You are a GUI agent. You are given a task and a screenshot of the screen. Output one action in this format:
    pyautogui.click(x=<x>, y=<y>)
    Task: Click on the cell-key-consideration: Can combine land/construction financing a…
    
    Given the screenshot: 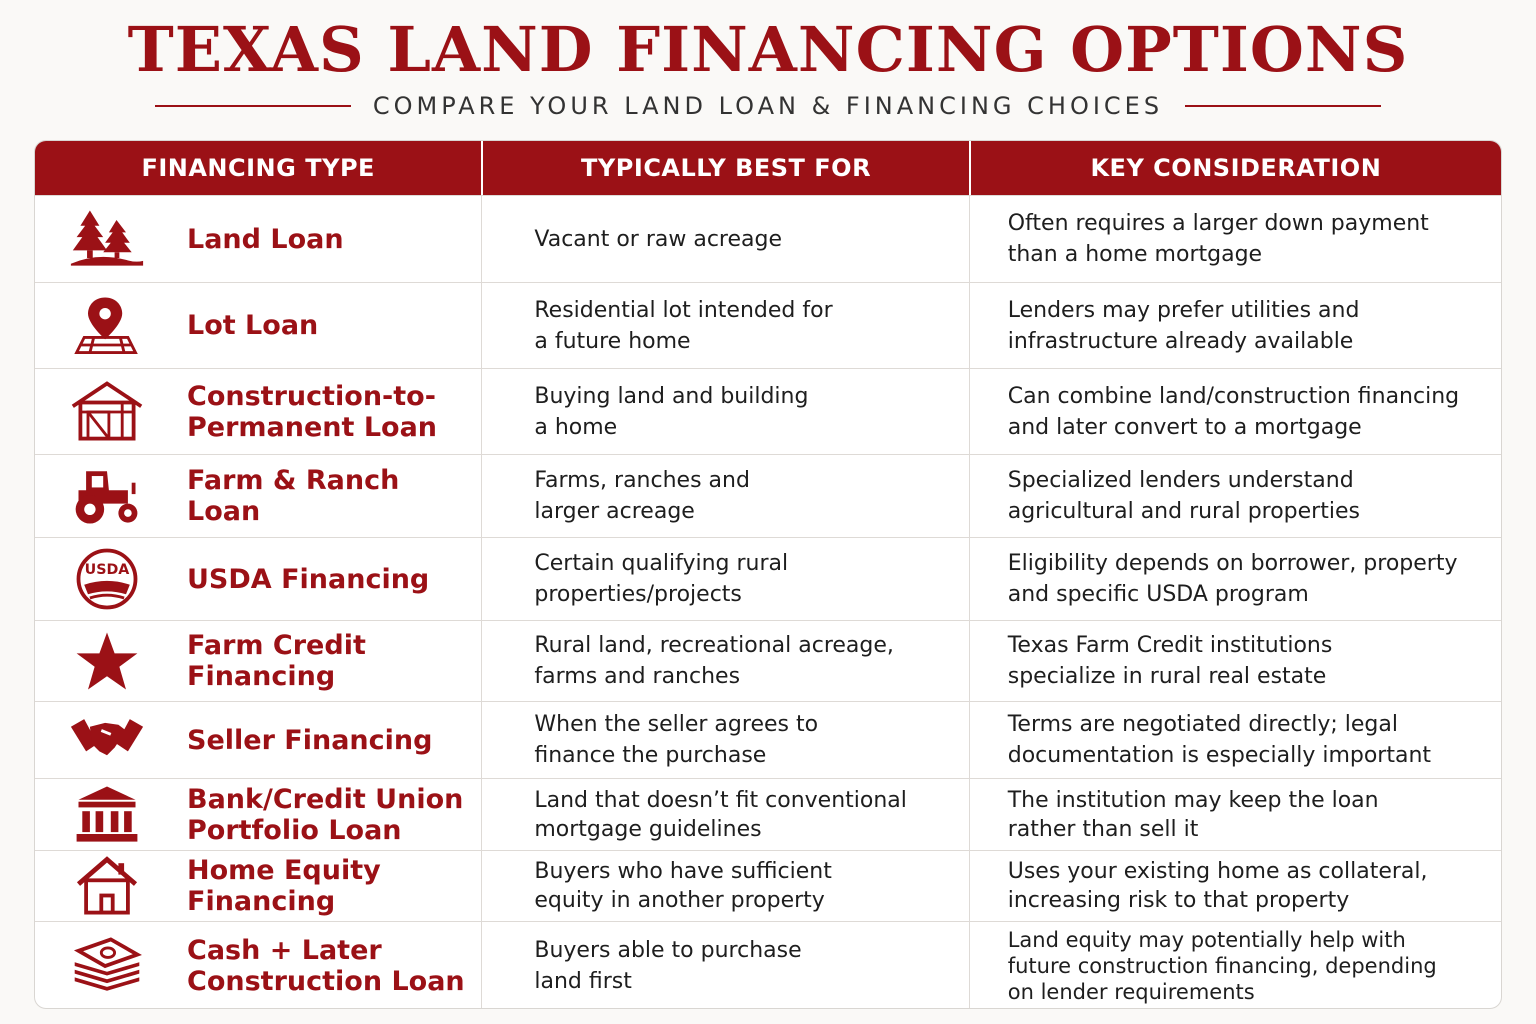 What is the action you would take?
    pyautogui.click(x=1234, y=411)
    